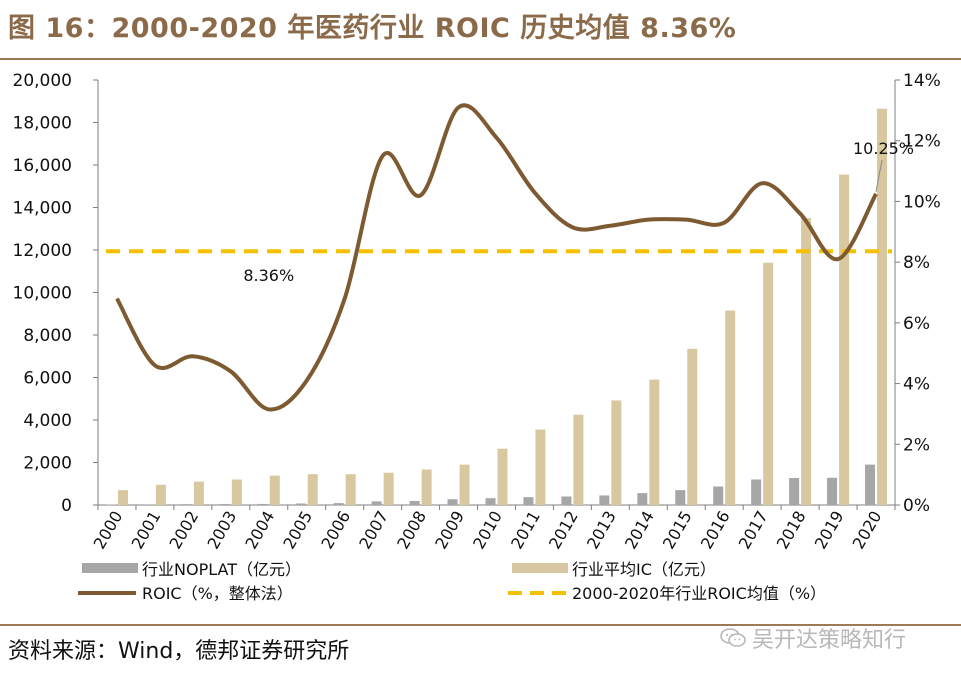 Image resolution: width=961 pixels, height=675 pixels. What do you see at coordinates (525, 530) in the screenshot?
I see `x-tick-label: 2011` at bounding box center [525, 530].